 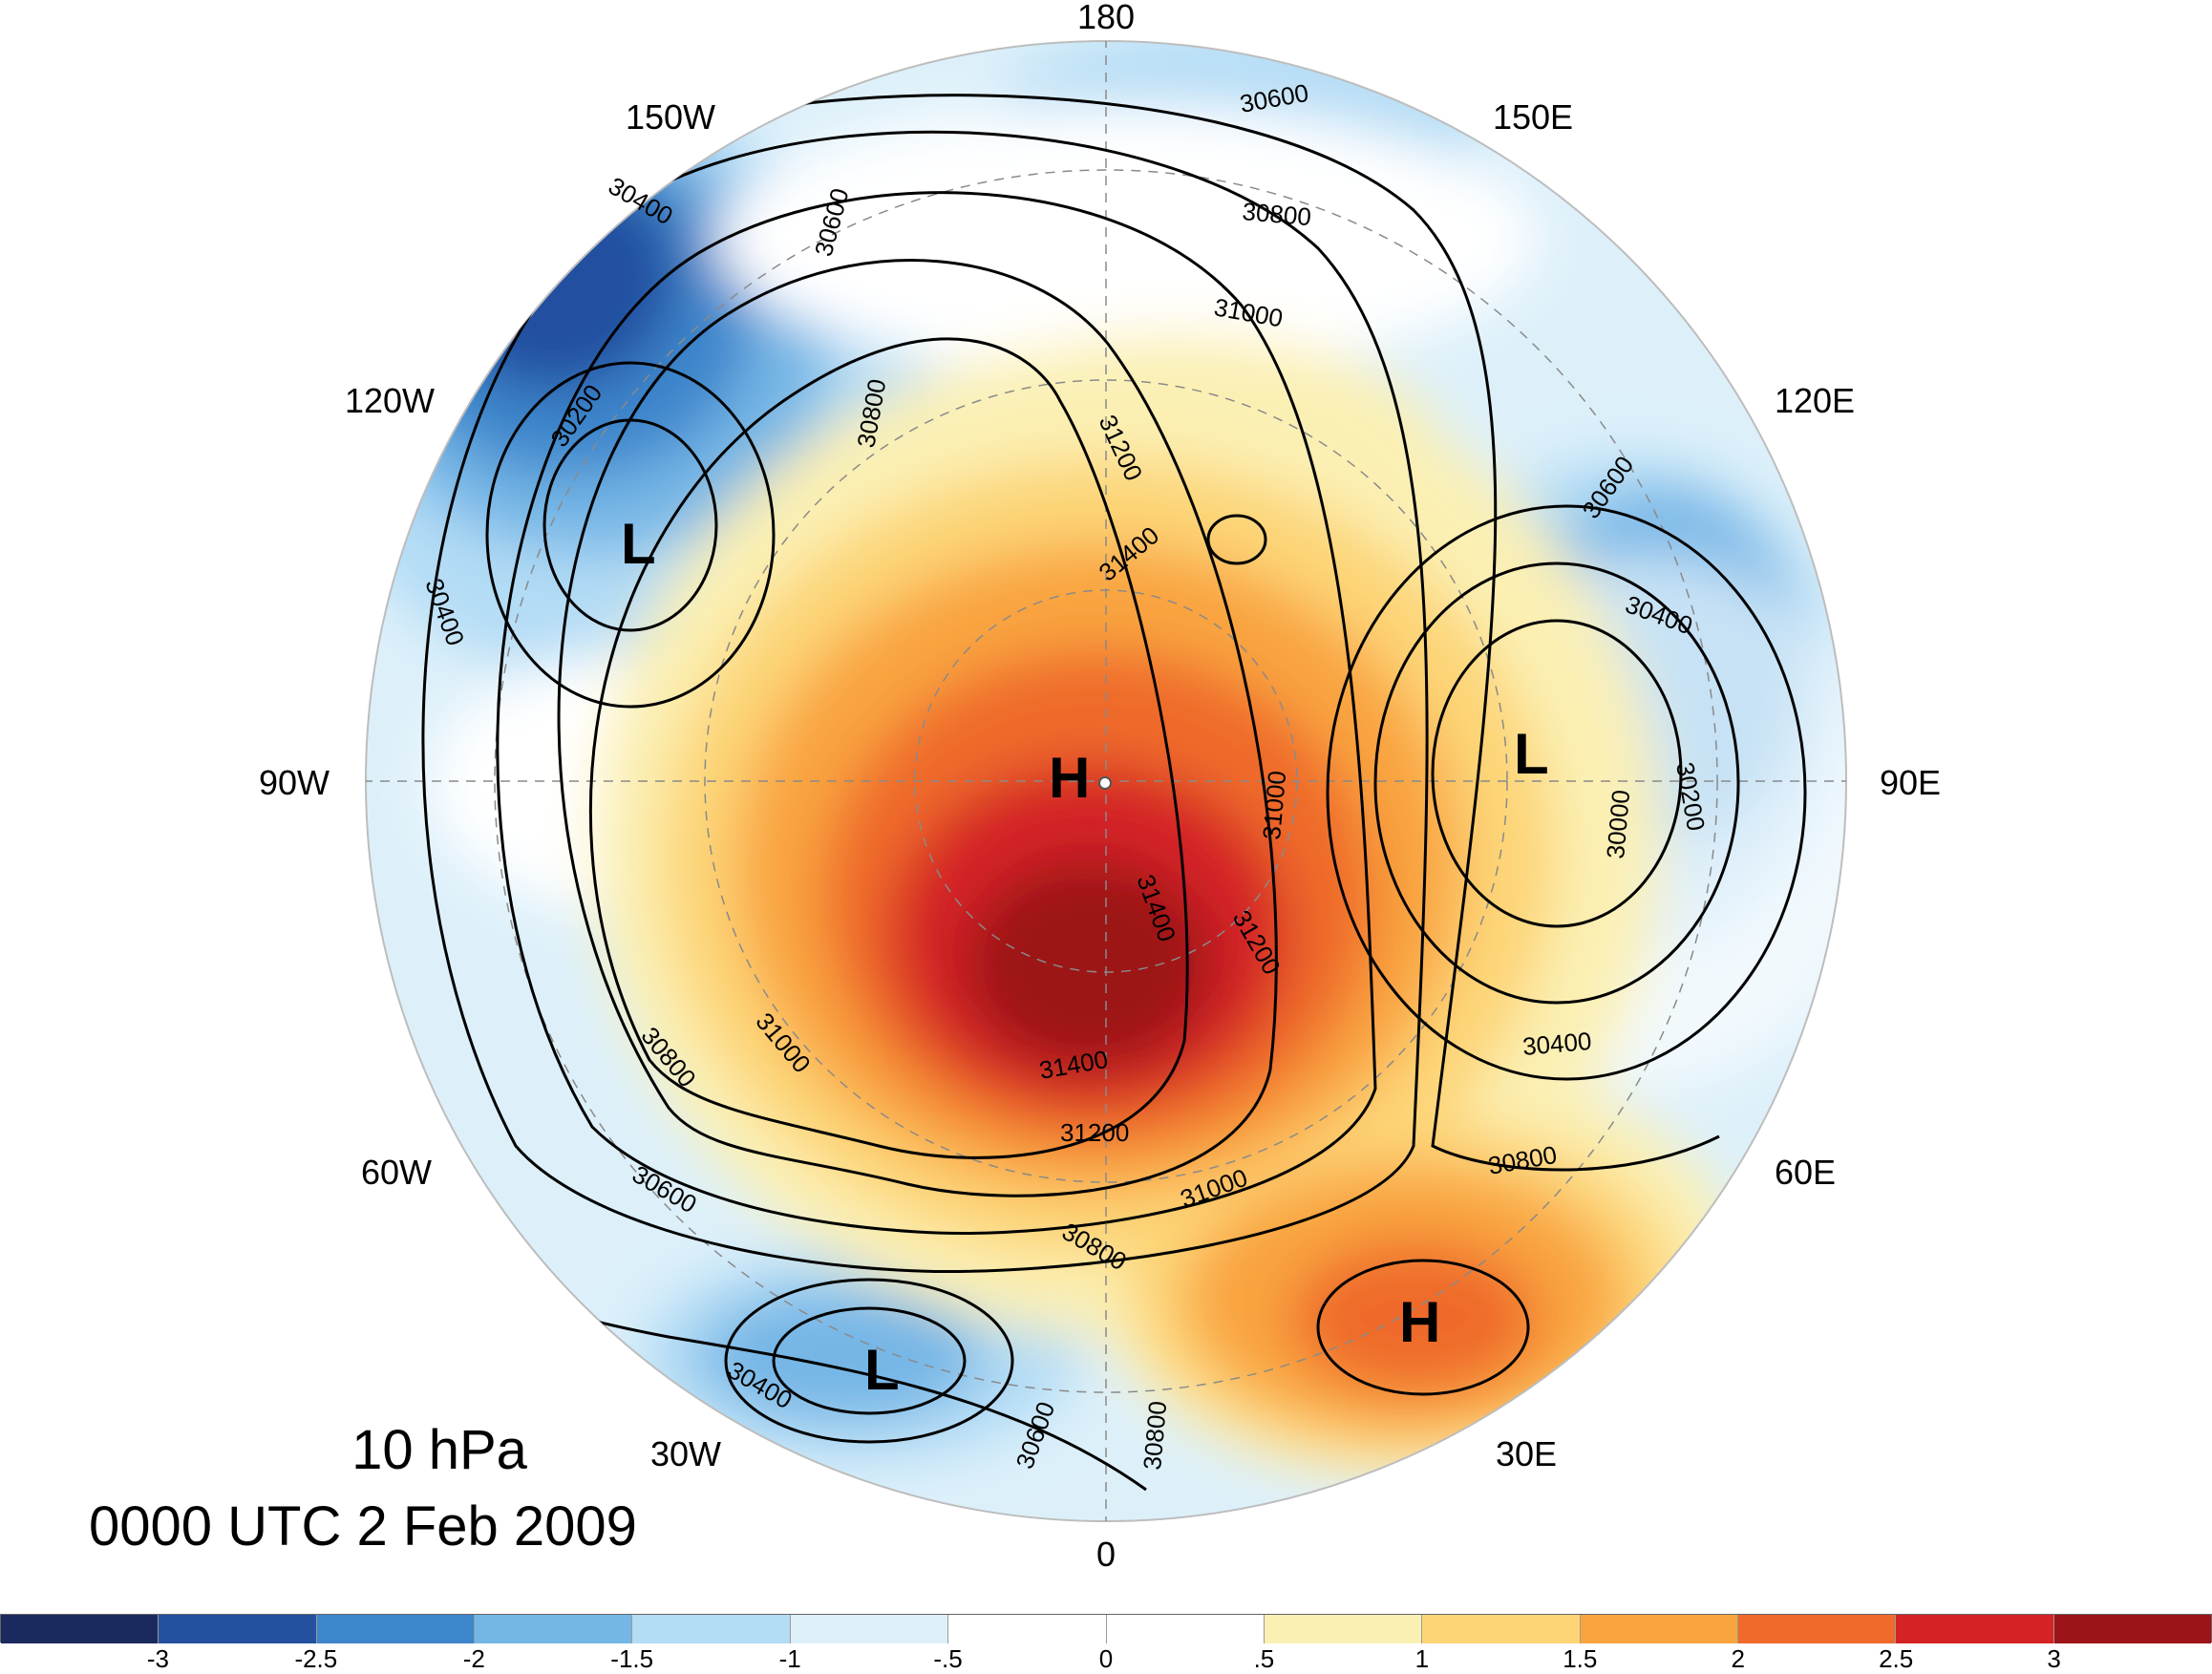 I want to click on lon-label-60e: 60E, so click(x=1805, y=1172).